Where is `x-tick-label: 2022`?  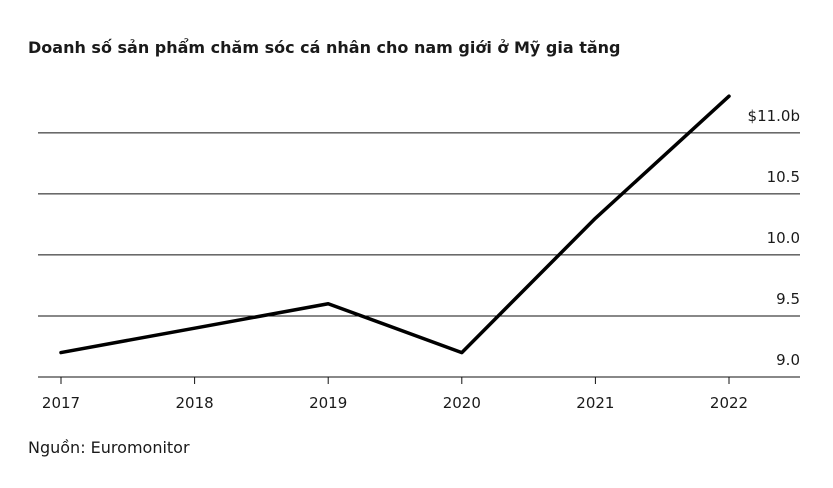
x-tick-label: 2022 is located at coordinates (729, 403).